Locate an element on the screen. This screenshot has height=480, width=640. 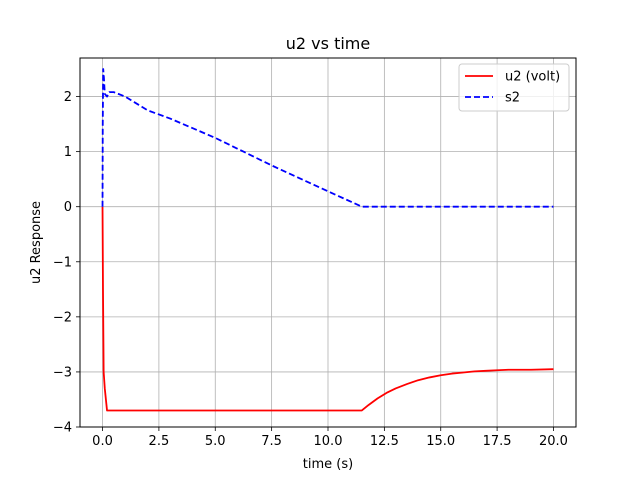
y-tick-label: 1 is located at coordinates (68, 152).